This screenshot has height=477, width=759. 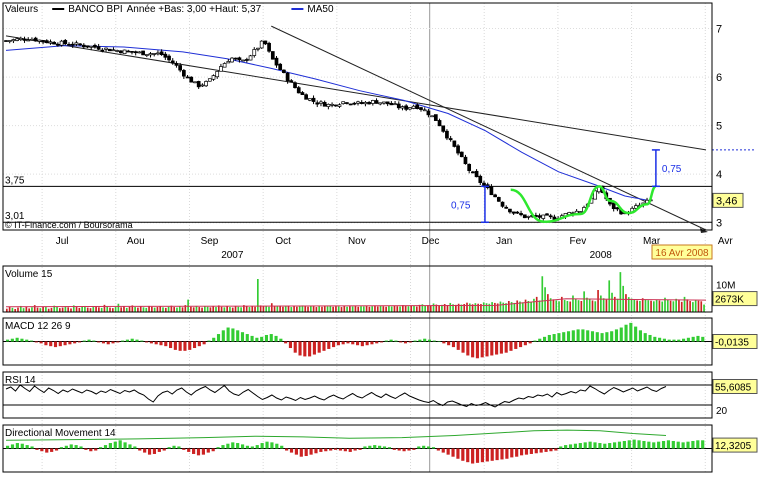 I want to click on price-tick-label-1: 4, so click(x=719, y=175).